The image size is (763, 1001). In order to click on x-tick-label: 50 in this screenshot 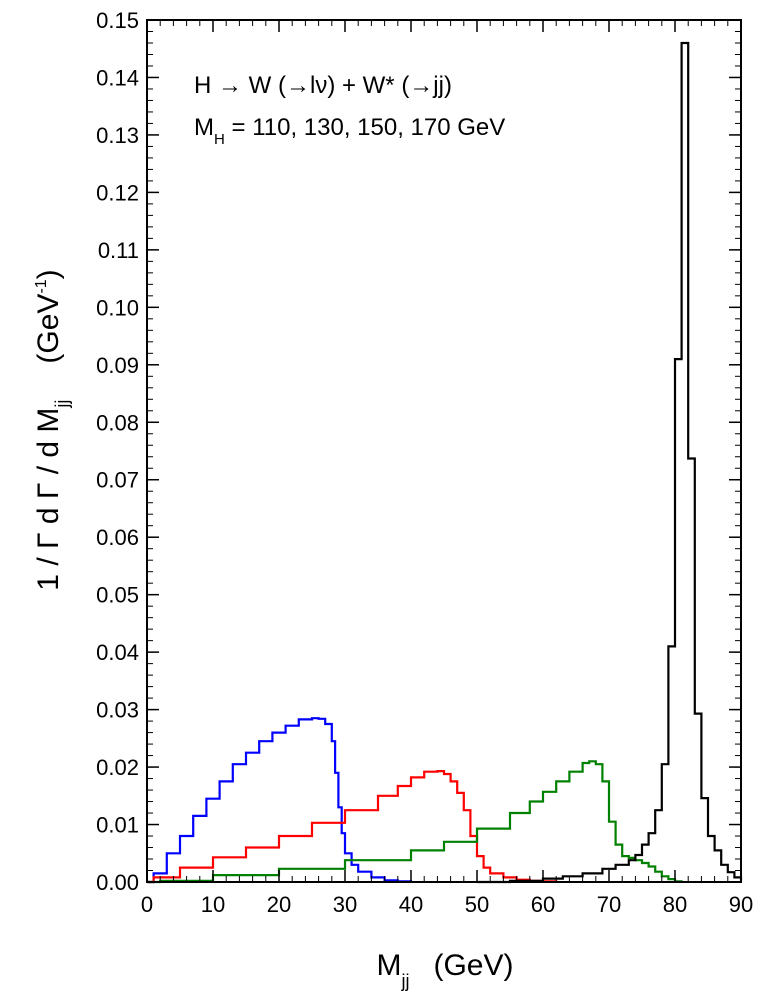, I will do `click(477, 904)`.